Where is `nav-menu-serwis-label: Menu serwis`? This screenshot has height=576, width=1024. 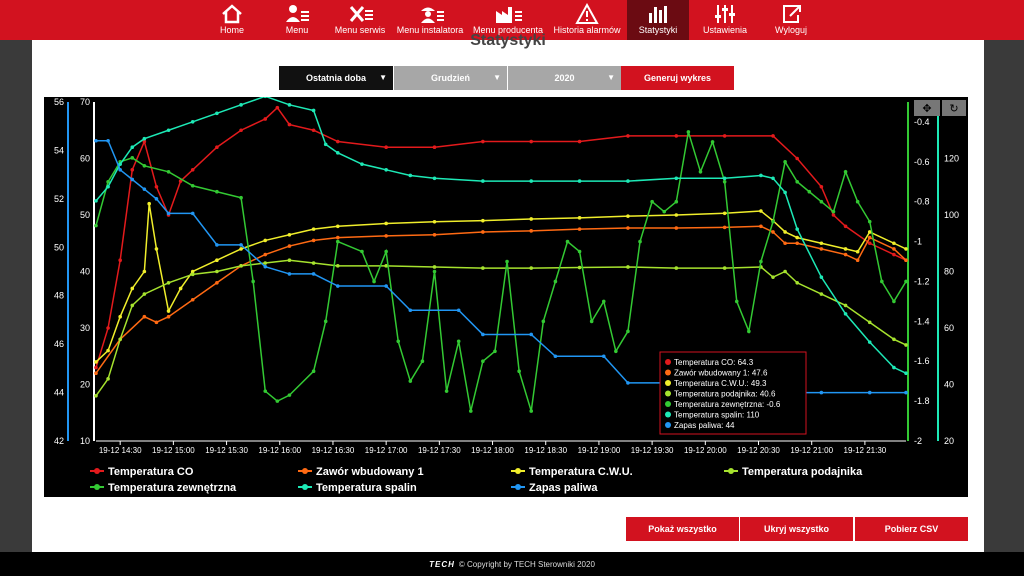
nav-menu-serwis-label: Menu serwis is located at coordinates (360, 30).